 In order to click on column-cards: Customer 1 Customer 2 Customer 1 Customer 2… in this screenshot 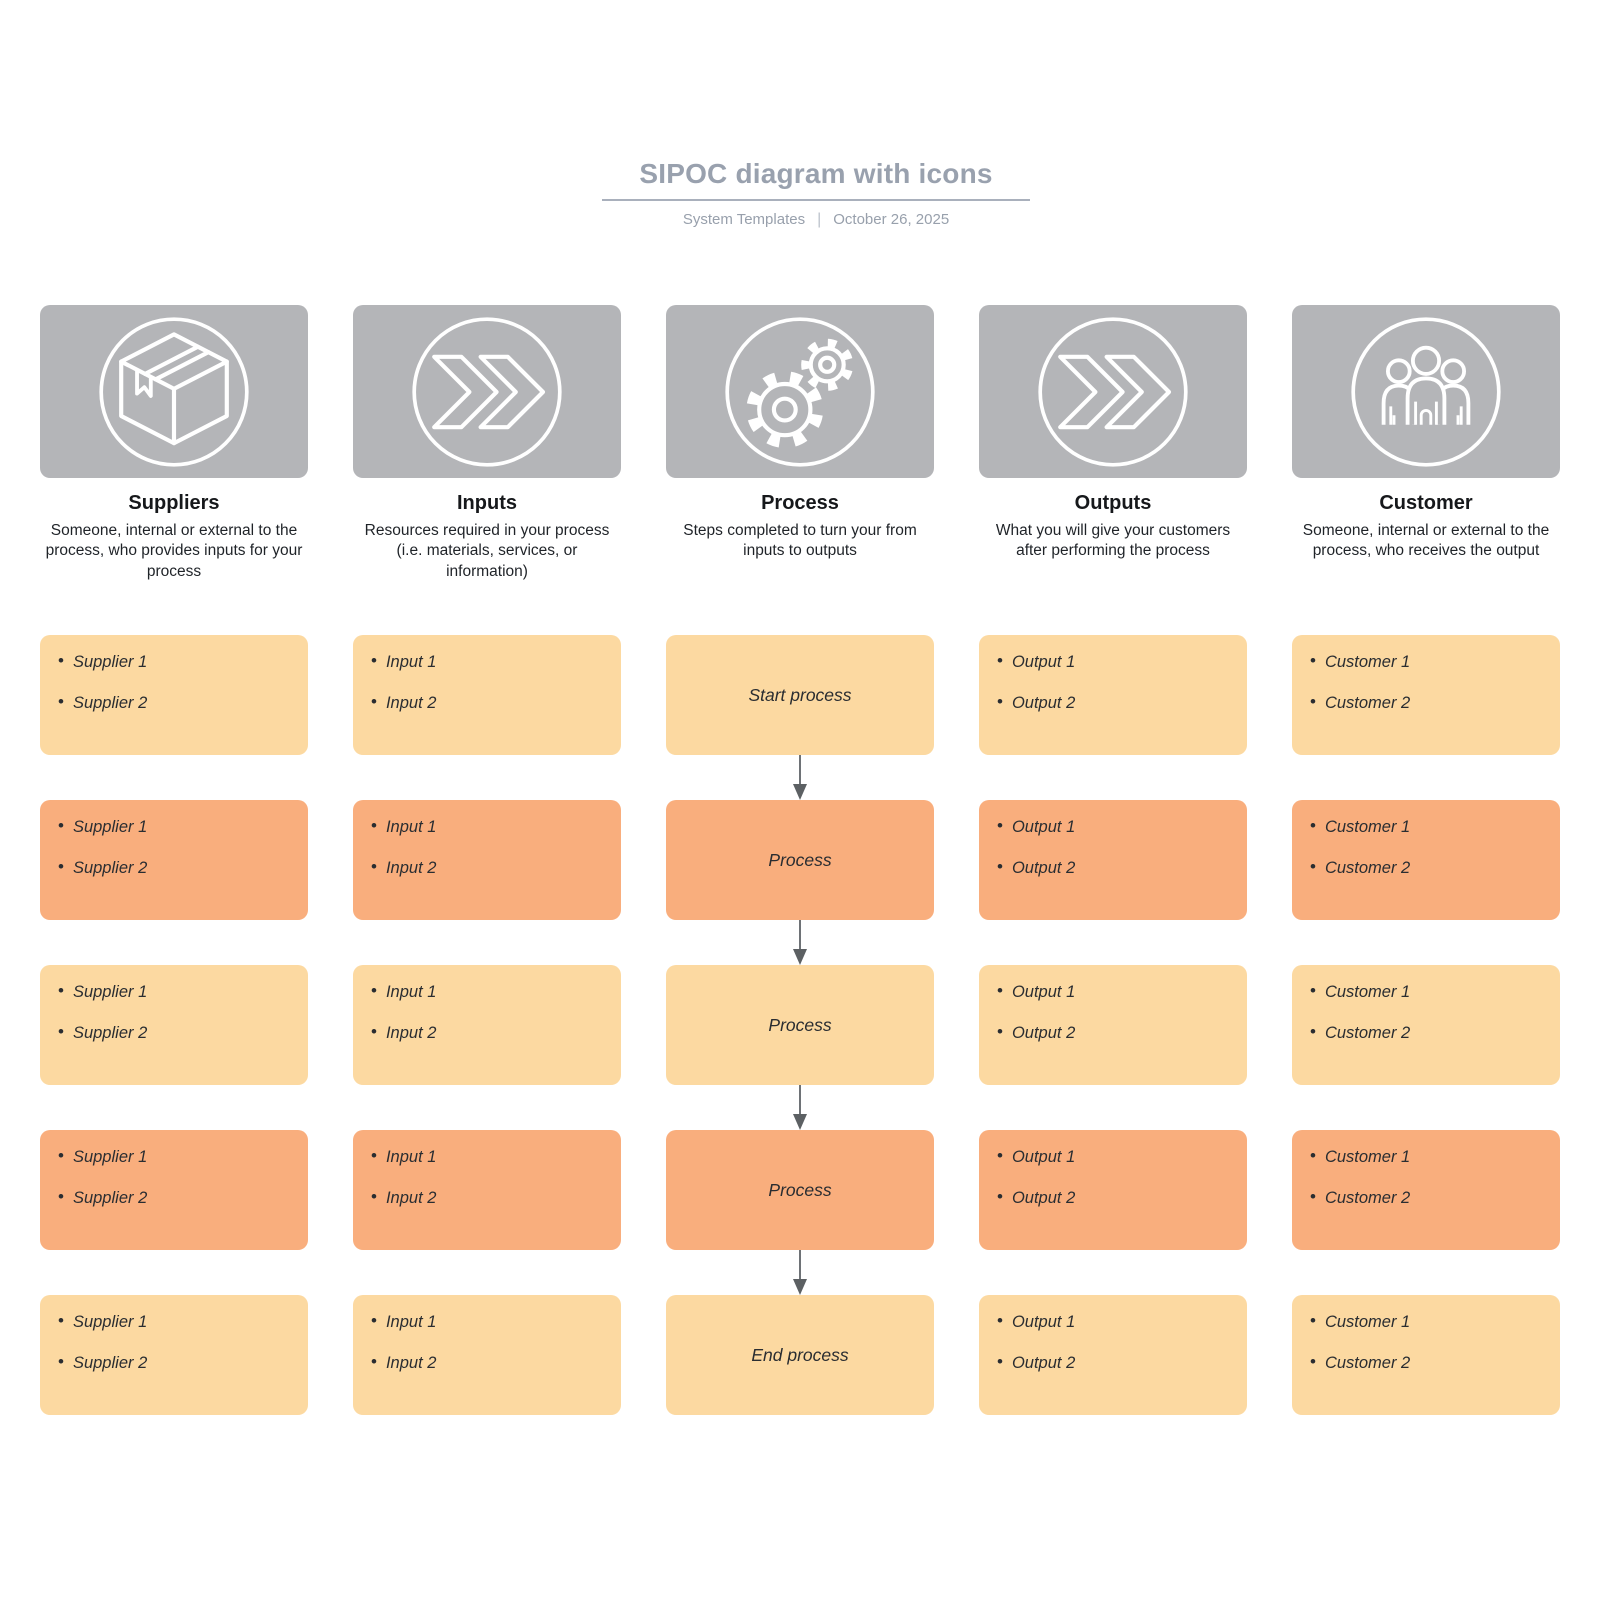, I will do `click(1426, 1025)`.